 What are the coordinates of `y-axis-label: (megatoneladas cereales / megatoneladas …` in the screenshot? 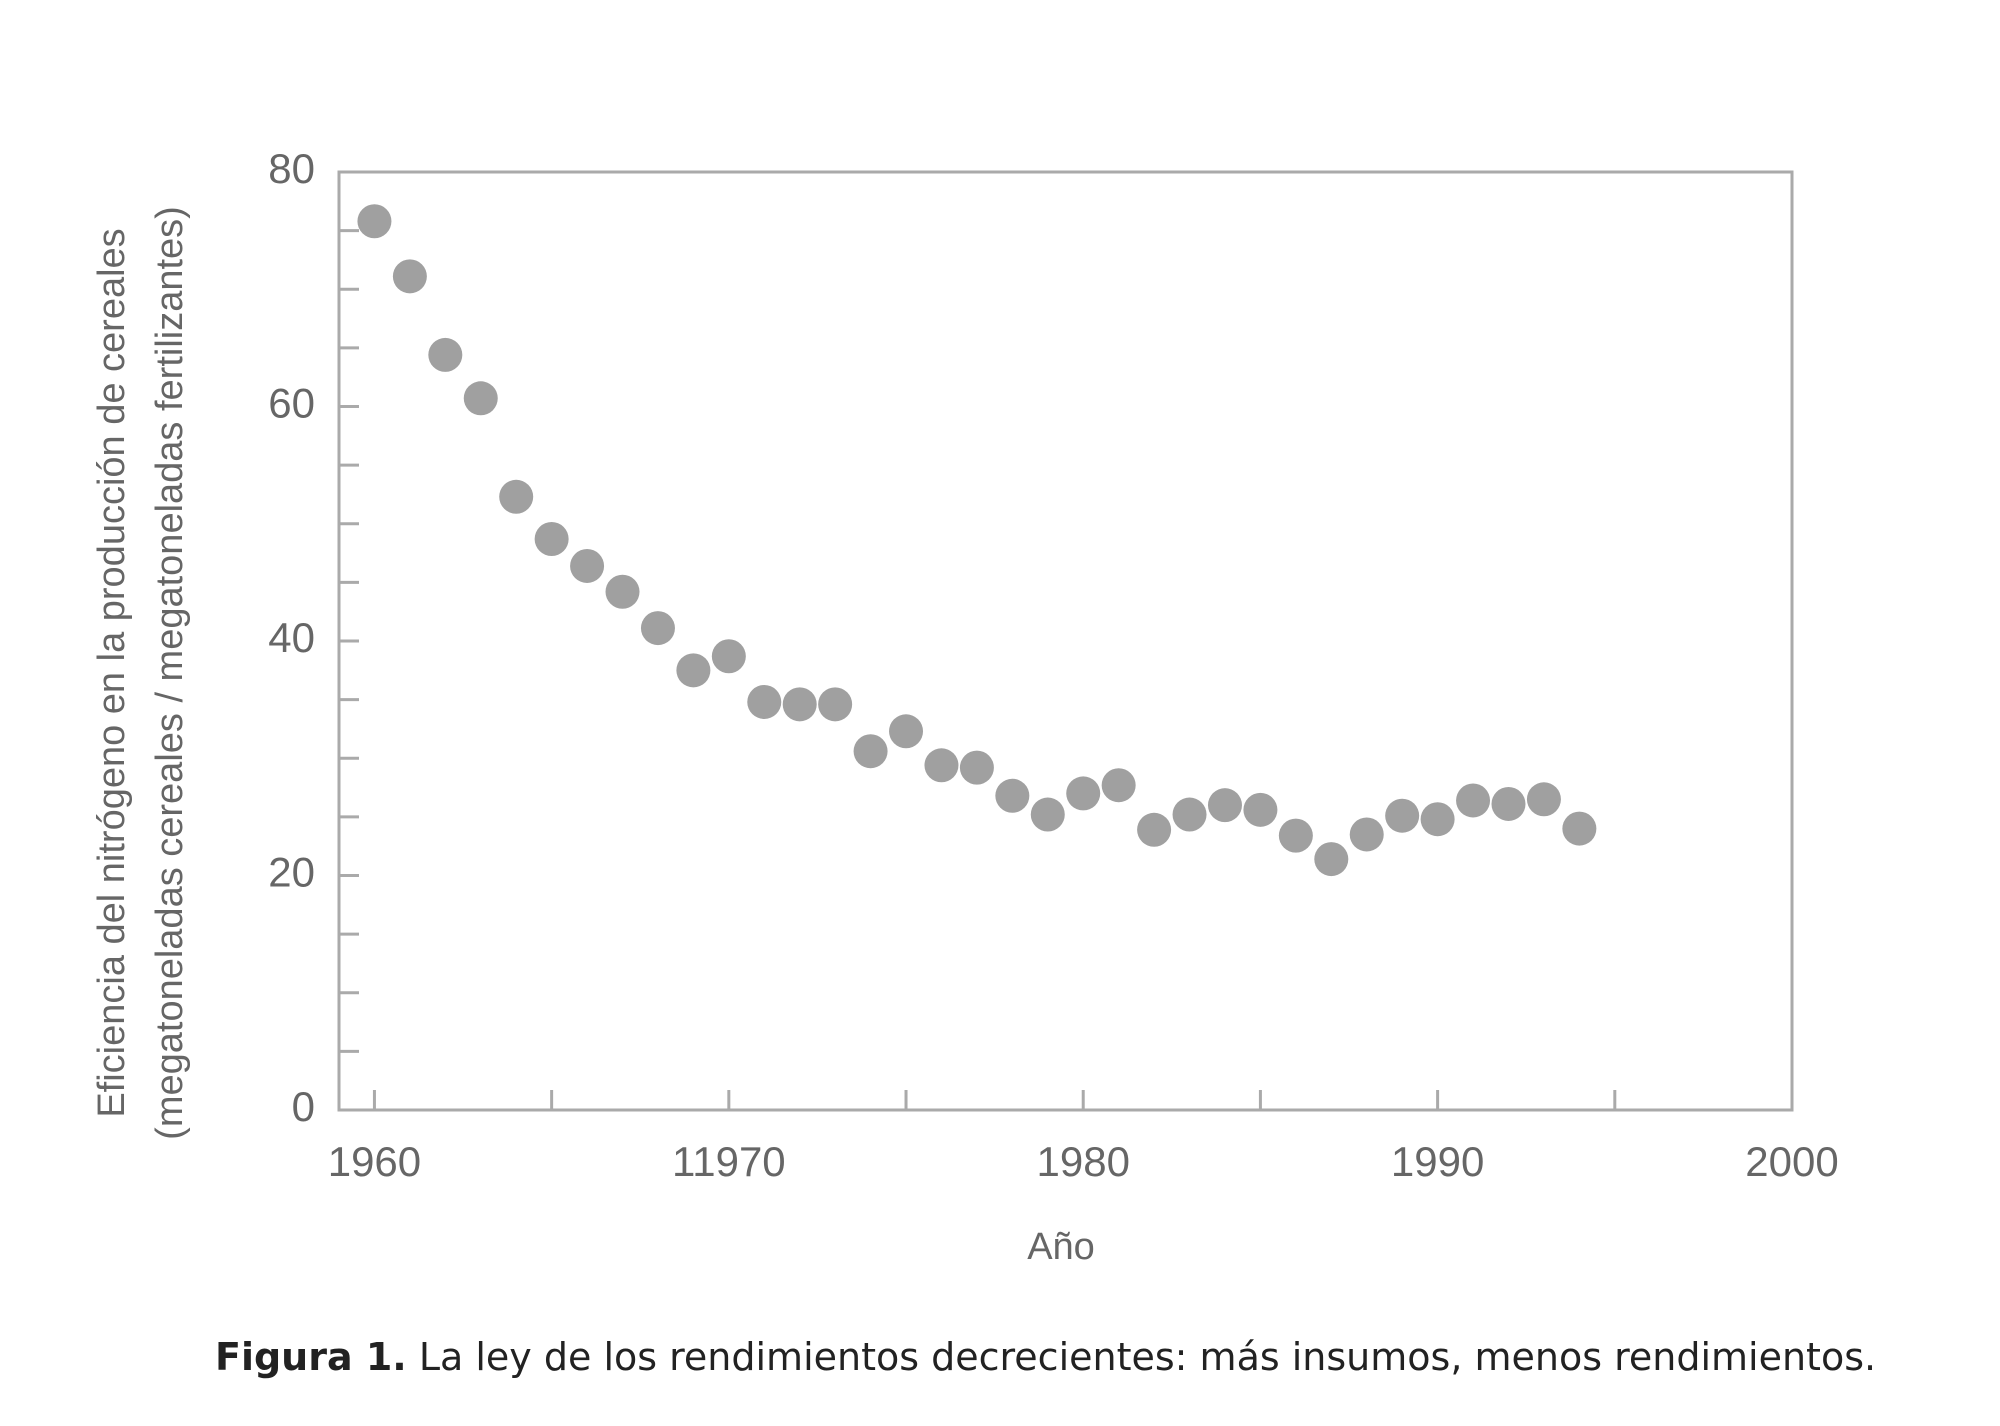 It's located at (170, 673).